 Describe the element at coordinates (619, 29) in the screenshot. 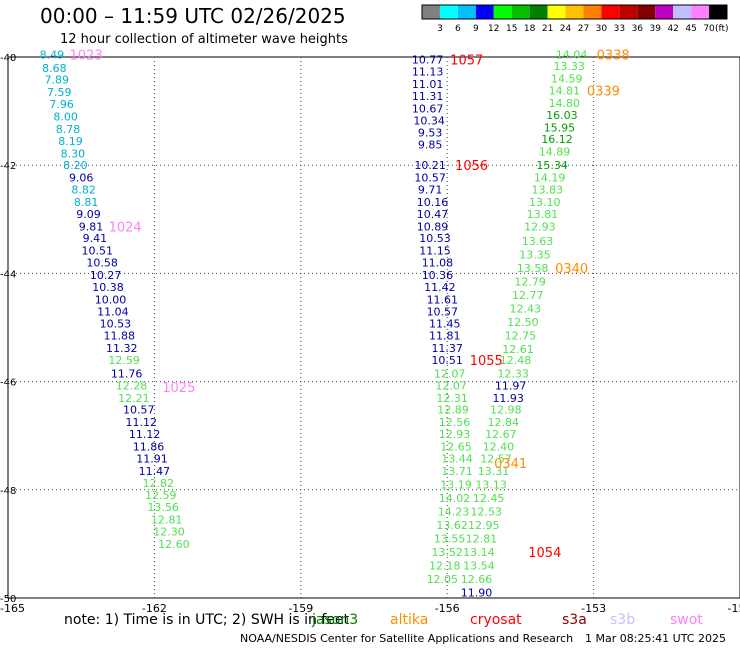

I see `colorbar-label: 33` at that location.